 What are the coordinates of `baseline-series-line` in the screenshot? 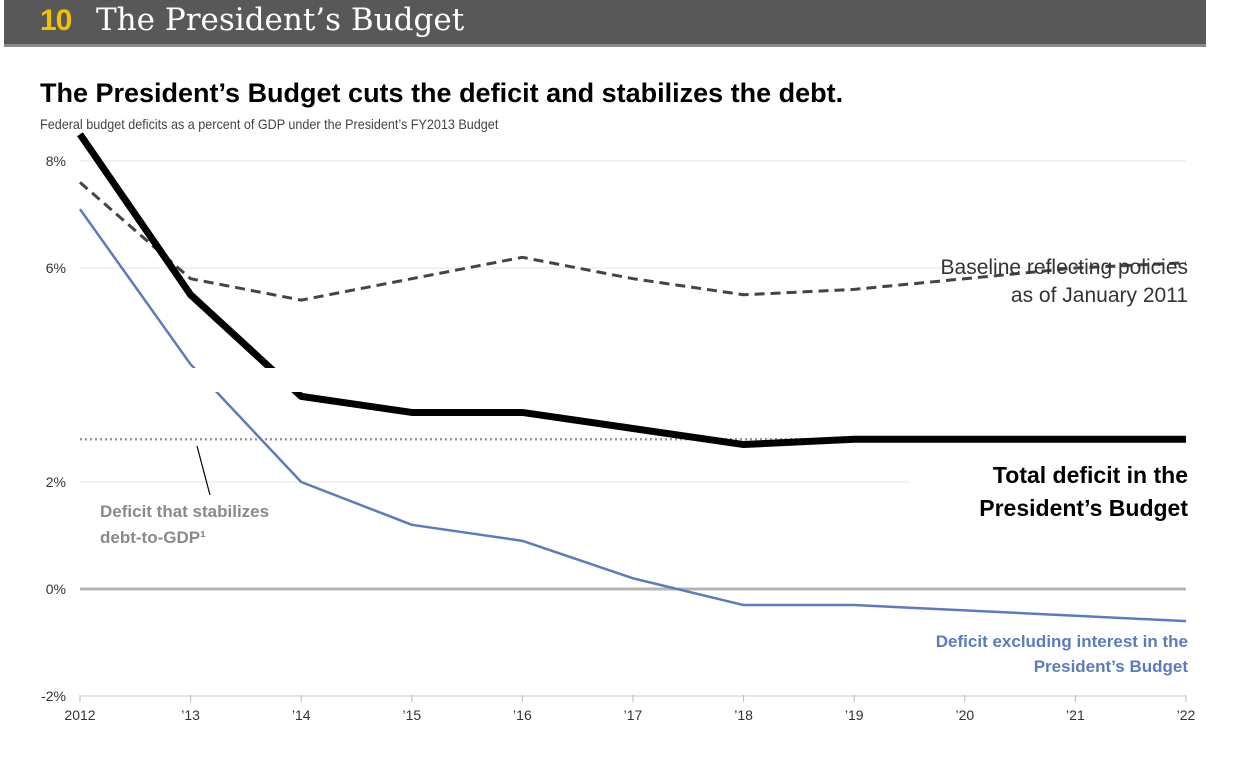 It's located at (633, 241).